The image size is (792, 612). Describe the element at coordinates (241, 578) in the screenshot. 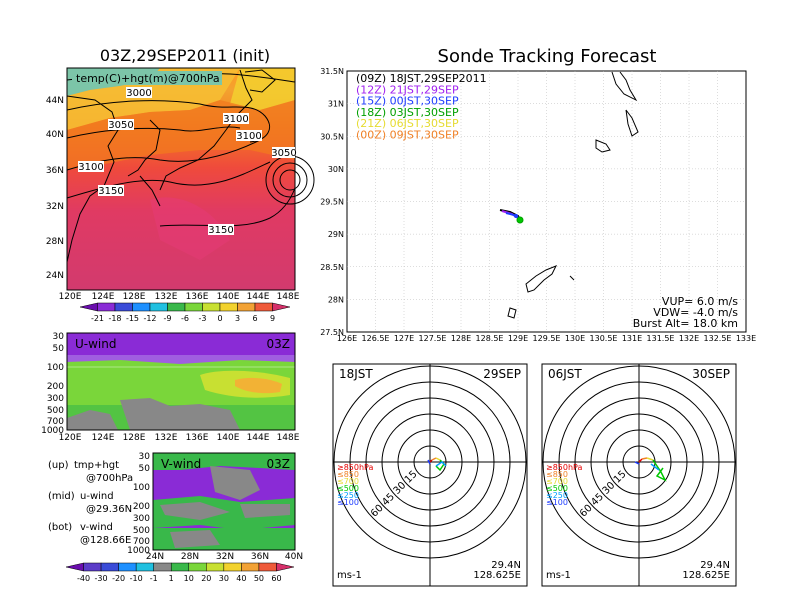

I see `colorbar-label: 40` at that location.